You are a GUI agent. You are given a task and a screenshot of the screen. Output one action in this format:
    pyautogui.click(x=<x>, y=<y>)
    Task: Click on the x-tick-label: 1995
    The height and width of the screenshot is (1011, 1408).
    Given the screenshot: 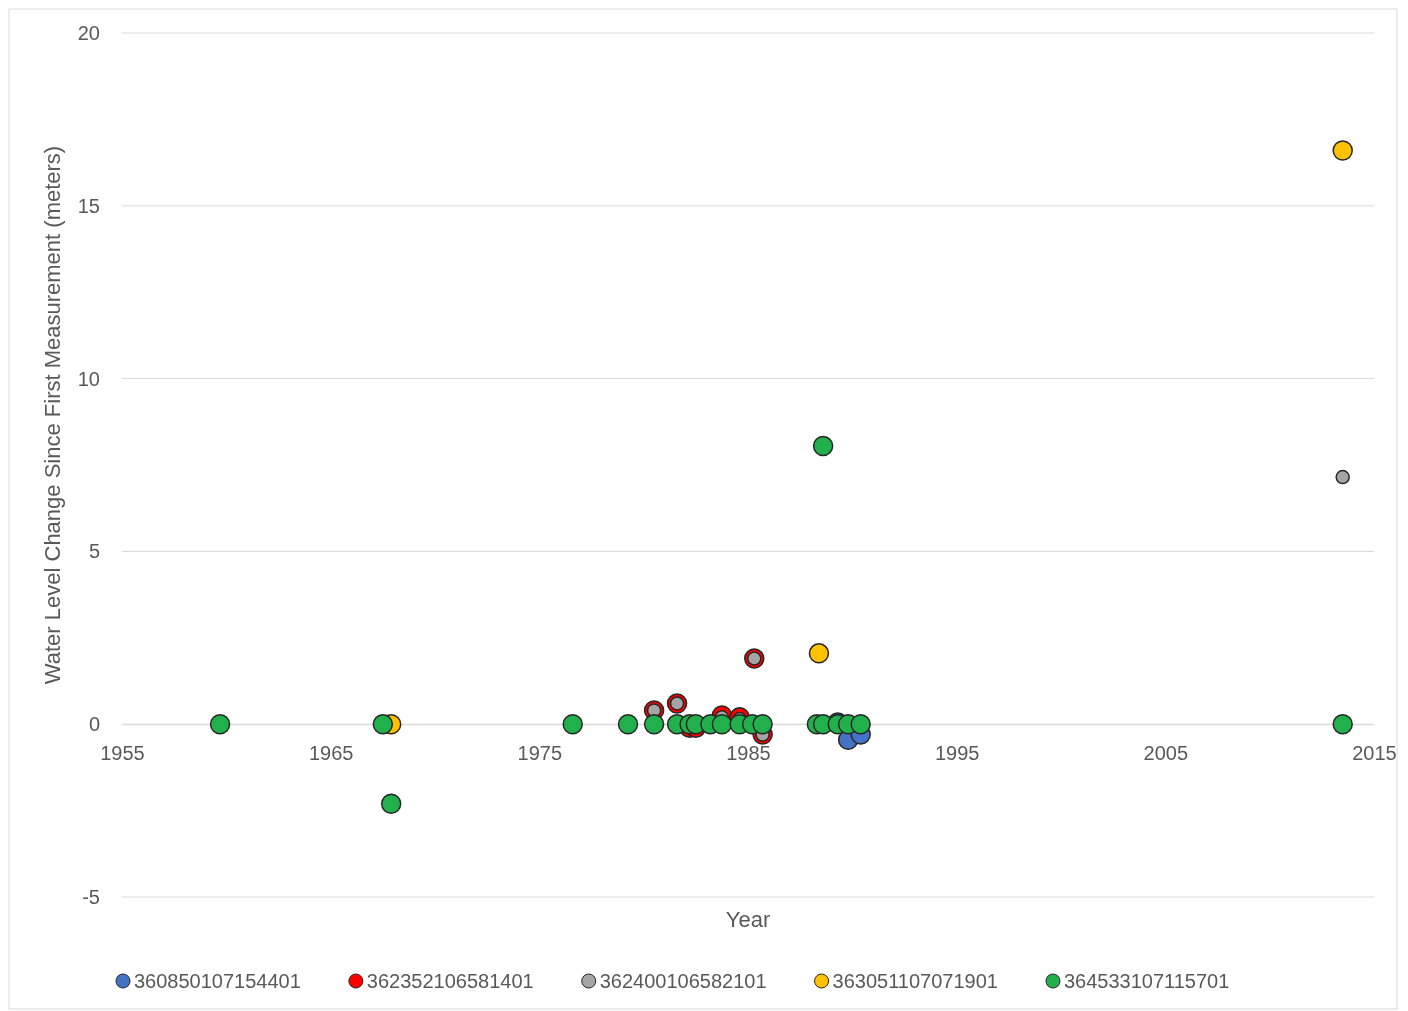 What is the action you would take?
    pyautogui.click(x=957, y=753)
    